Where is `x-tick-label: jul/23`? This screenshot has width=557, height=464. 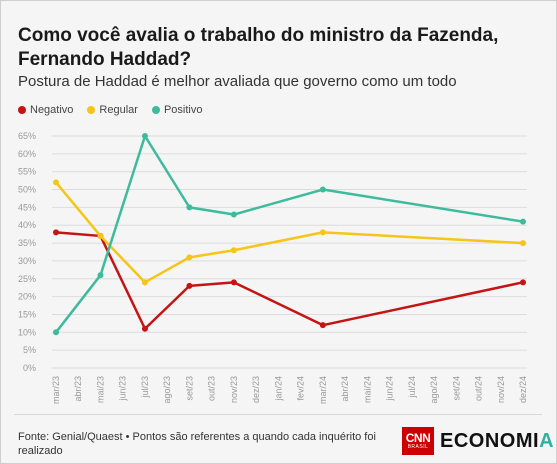
x-tick-label: jul/23 is located at coordinates (145, 387).